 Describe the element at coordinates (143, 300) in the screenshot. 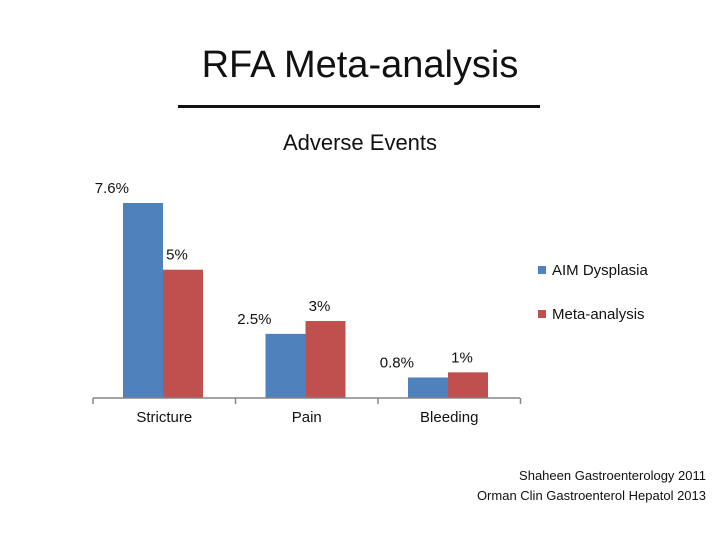

I see `bar-aim-dysplasia-stricture` at that location.